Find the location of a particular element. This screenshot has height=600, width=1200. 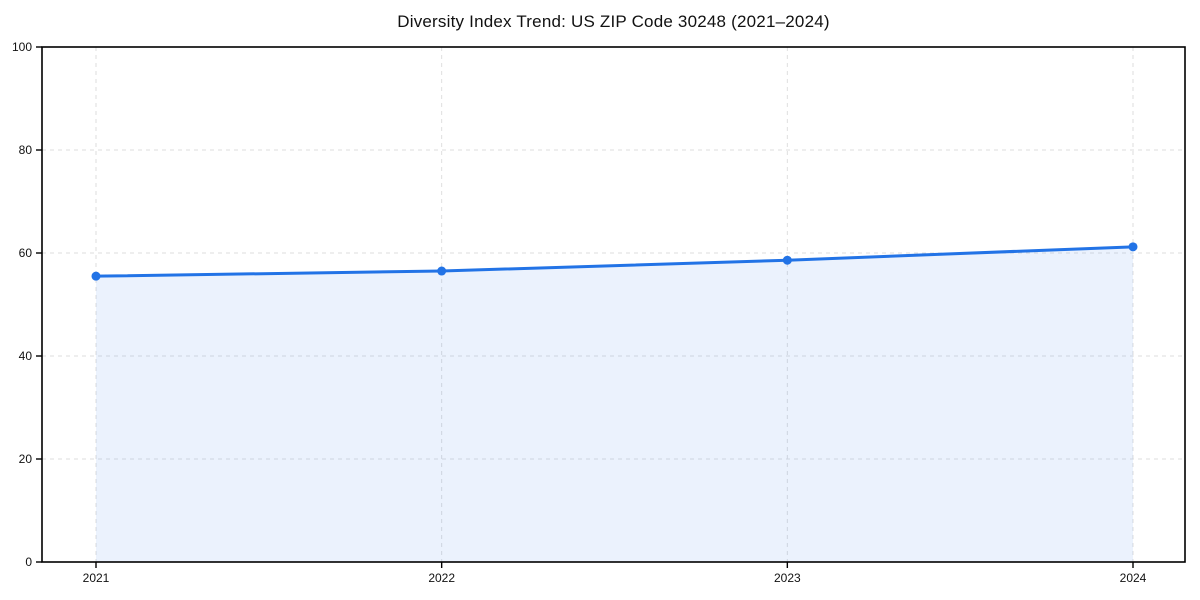

x-tick-label: 2024 is located at coordinates (1133, 578).